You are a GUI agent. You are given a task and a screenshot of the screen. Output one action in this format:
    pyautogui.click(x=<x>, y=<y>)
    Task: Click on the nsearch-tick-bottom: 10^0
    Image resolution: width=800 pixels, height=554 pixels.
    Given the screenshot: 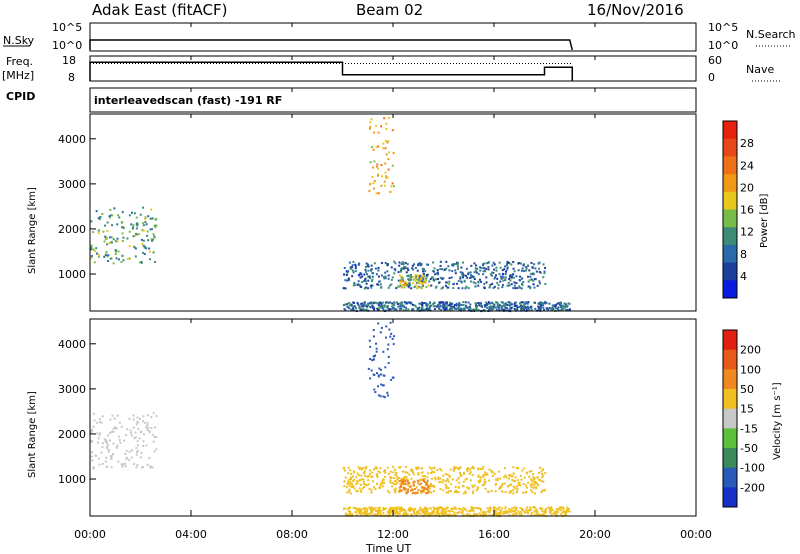 What is the action you would take?
    pyautogui.click(x=723, y=45)
    